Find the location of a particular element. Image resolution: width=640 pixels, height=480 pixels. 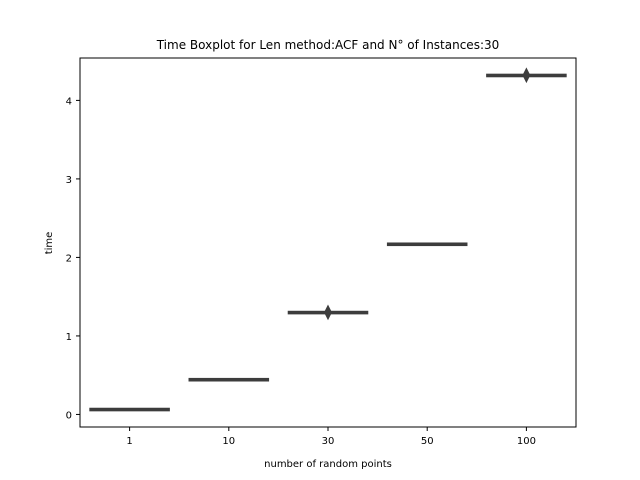

x-tick-label: 30 is located at coordinates (328, 441).